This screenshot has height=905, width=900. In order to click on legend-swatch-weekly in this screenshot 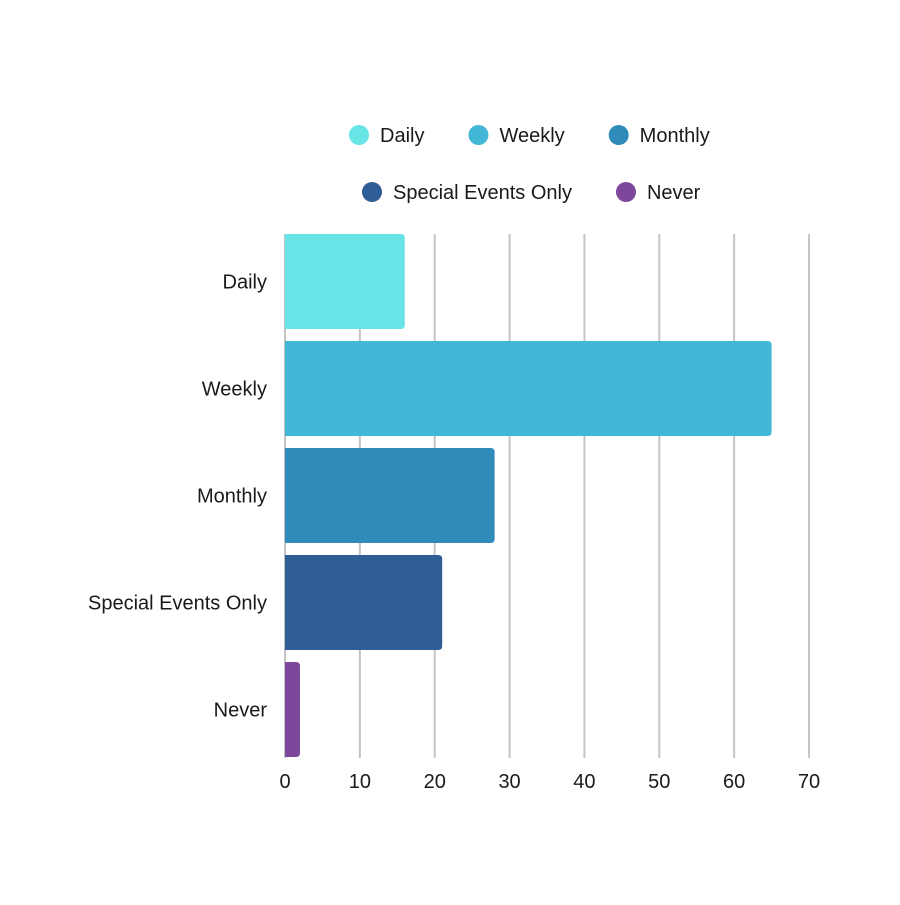, I will do `click(478, 135)`.